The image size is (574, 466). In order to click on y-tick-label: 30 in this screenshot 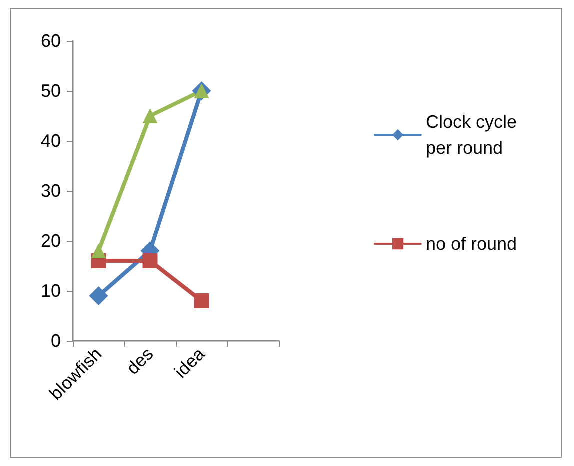, I will do `click(50, 191)`.